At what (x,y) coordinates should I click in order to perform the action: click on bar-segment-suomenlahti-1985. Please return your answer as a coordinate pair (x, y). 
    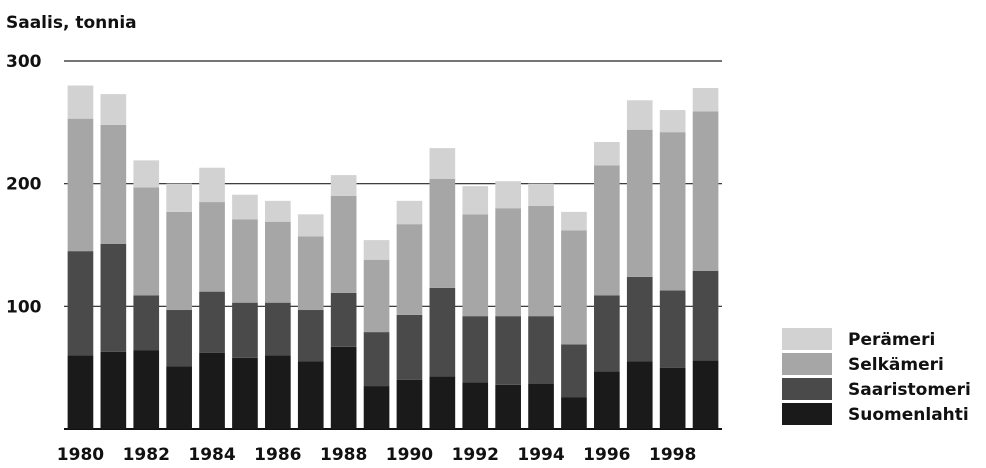
    Looking at the image, I should click on (245, 393).